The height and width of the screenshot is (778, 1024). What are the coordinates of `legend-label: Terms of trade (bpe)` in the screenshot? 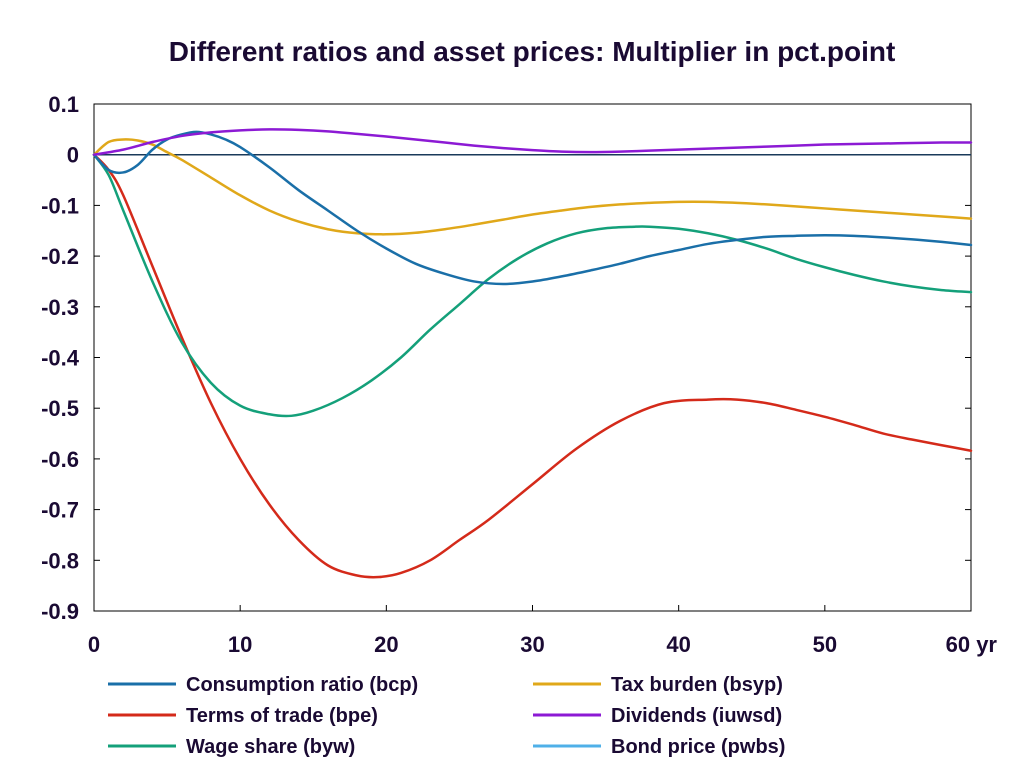 It's located at (282, 716).